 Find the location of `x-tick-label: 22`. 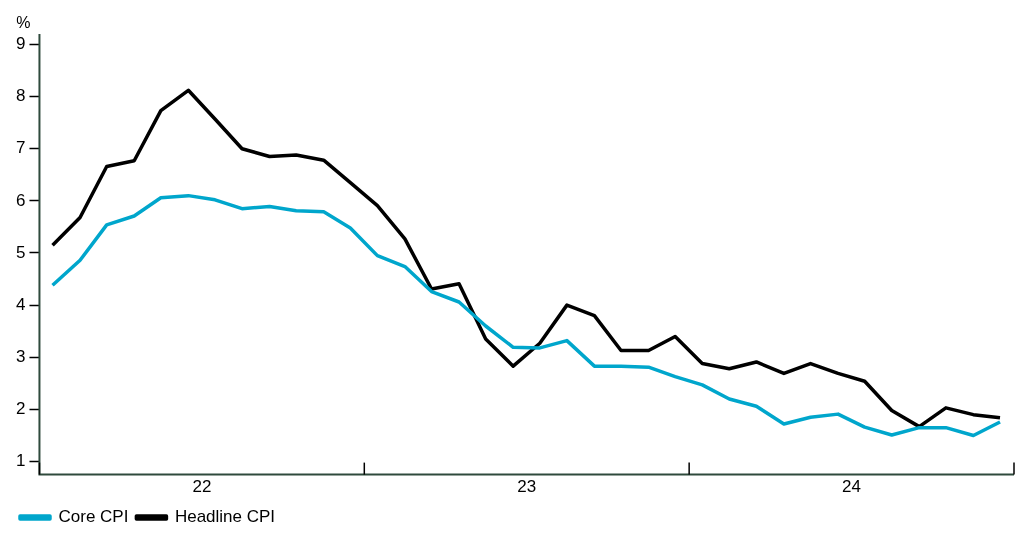

x-tick-label: 22 is located at coordinates (202, 487).